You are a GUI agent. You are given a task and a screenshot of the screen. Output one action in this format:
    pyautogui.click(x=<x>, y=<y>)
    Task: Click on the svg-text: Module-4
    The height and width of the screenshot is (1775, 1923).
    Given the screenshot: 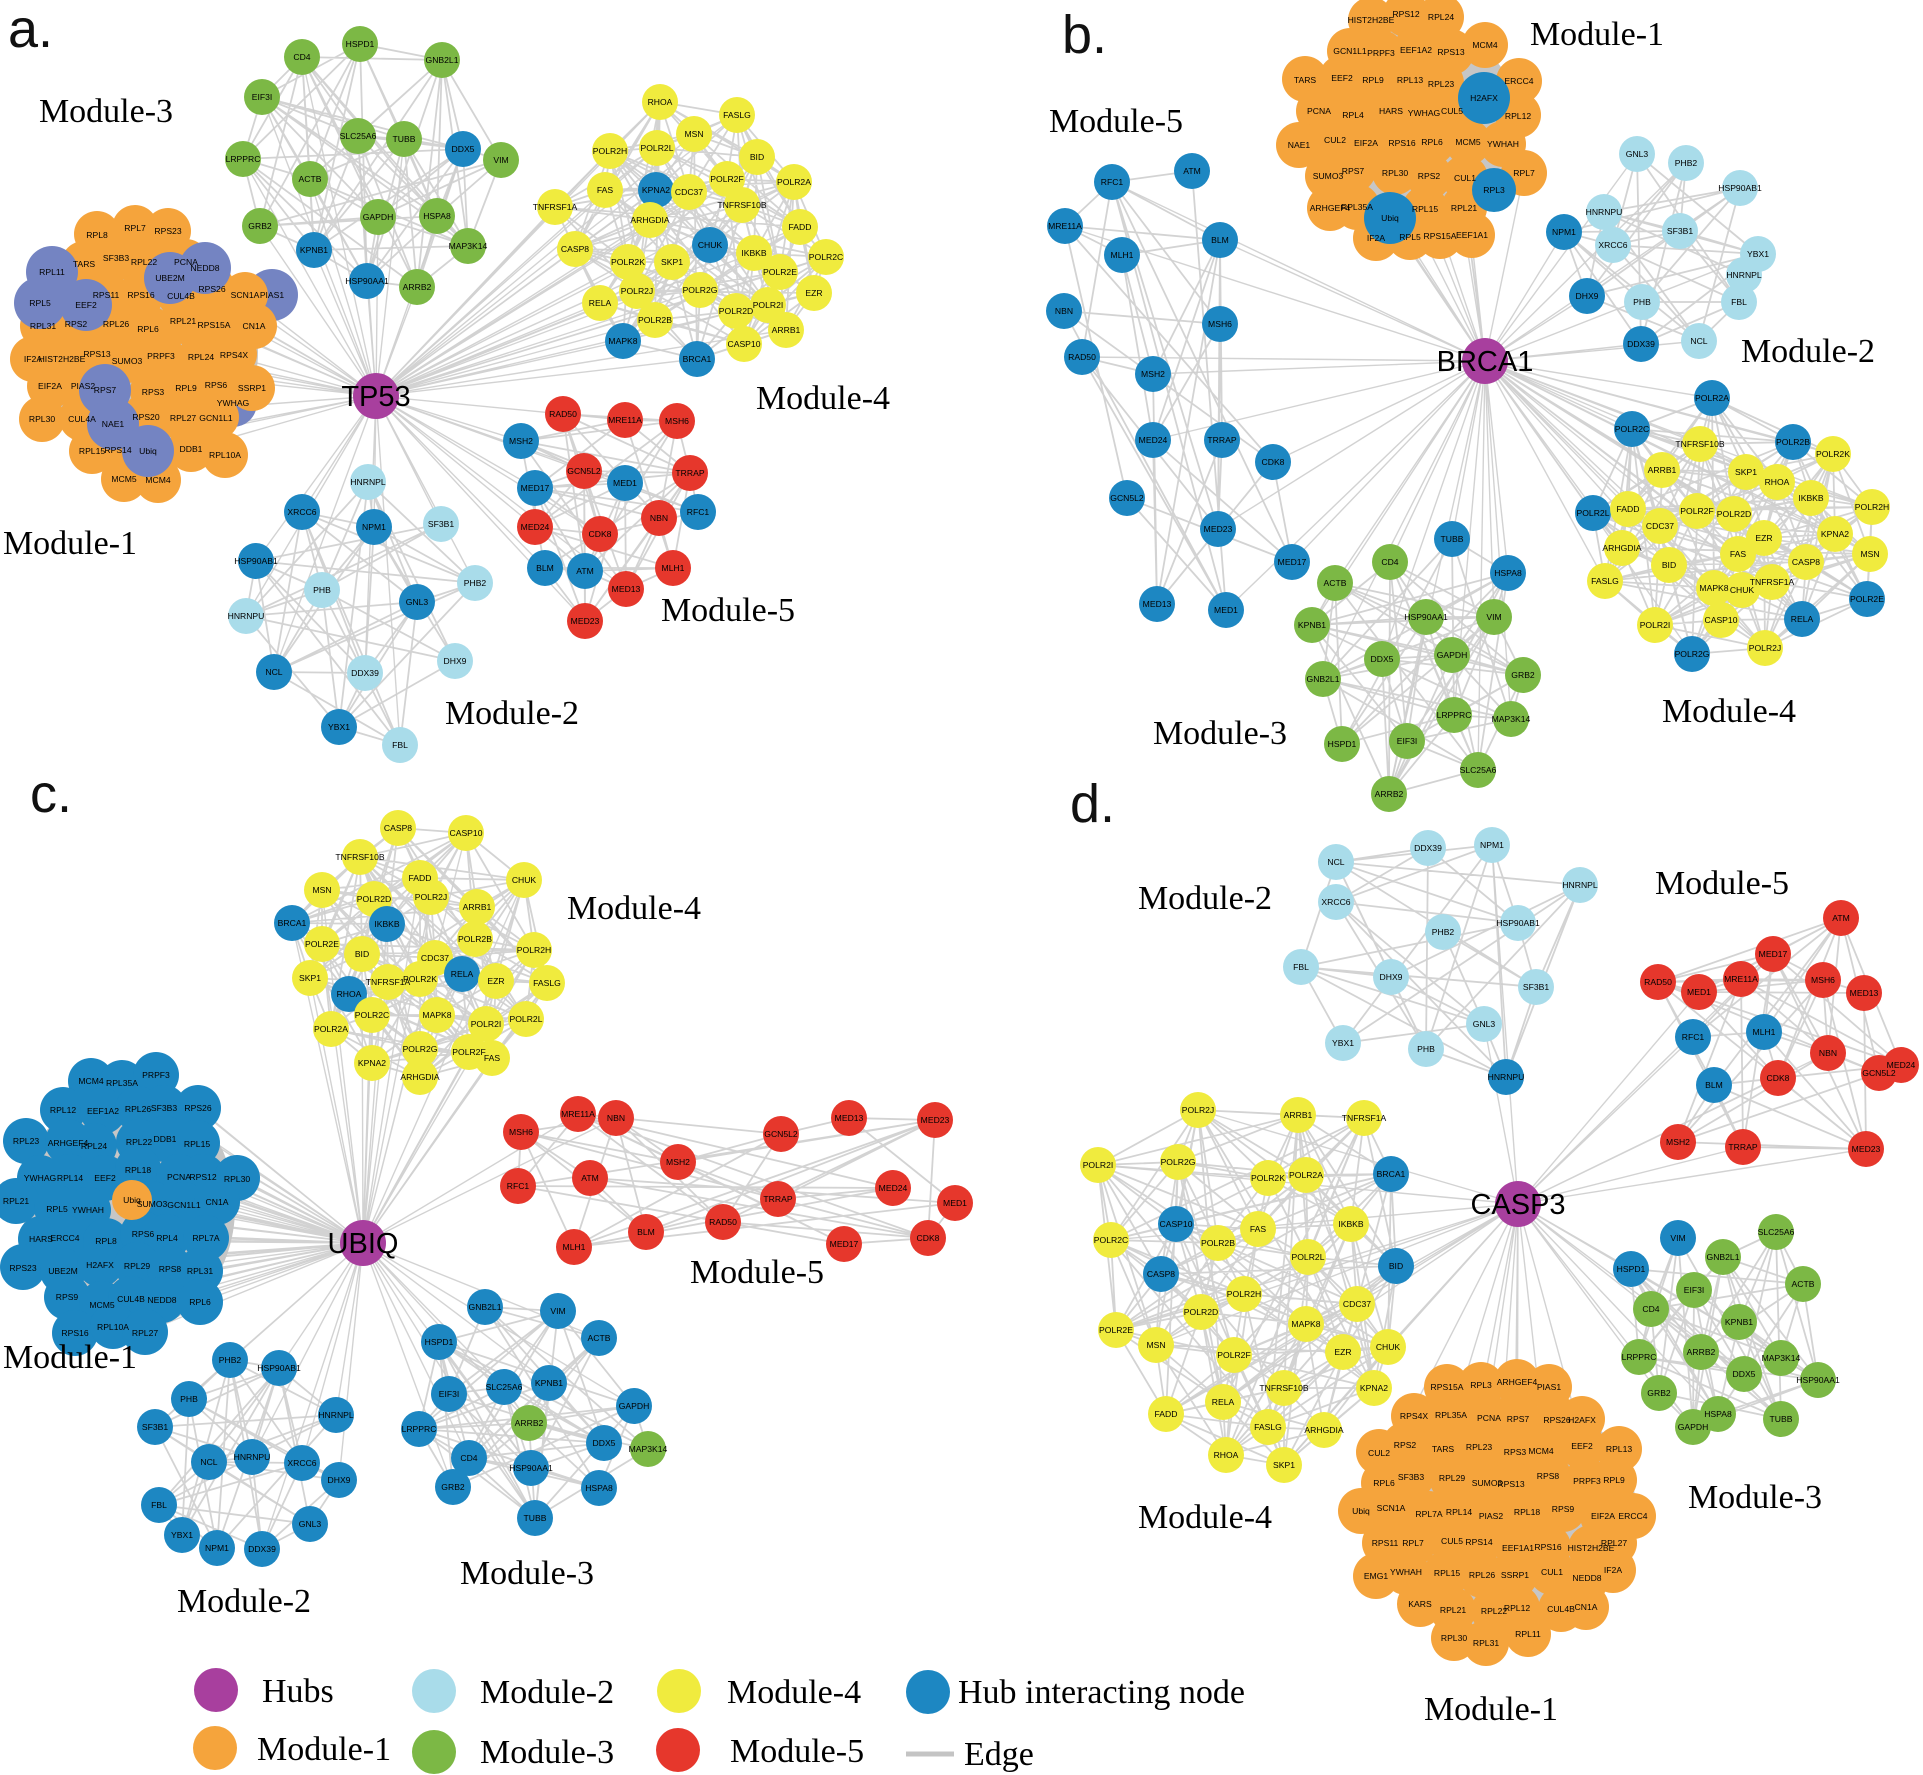 What is the action you would take?
    pyautogui.click(x=794, y=1692)
    